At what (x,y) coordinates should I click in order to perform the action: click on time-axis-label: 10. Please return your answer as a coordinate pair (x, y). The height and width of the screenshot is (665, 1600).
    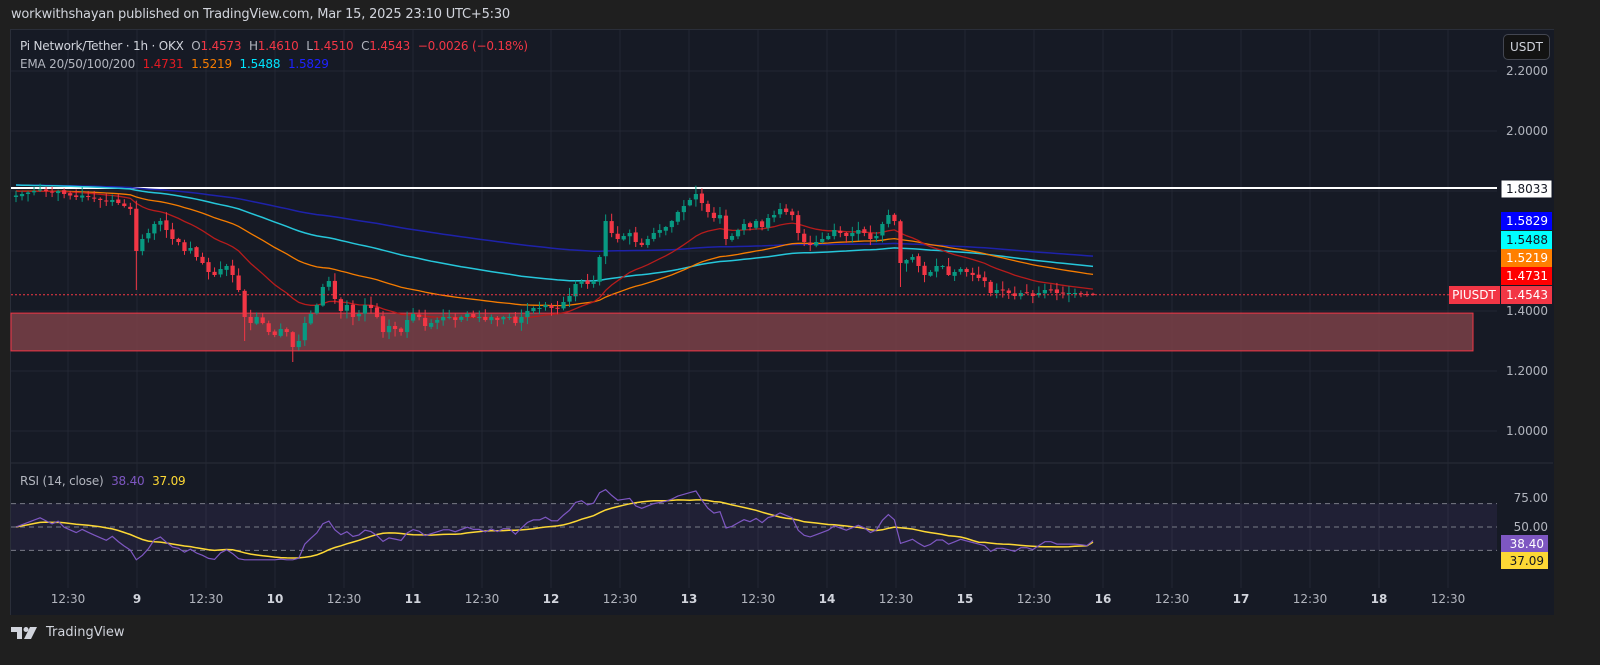
    Looking at the image, I should click on (275, 599).